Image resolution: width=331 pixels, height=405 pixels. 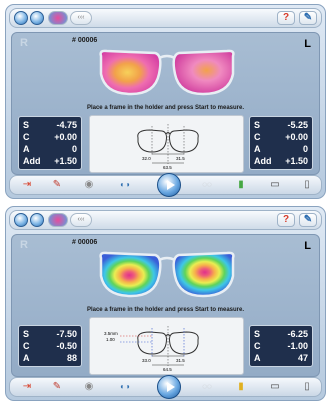 What do you see at coordinates (111, 333) in the screenshot?
I see `height-label: 3.5mm` at bounding box center [111, 333].